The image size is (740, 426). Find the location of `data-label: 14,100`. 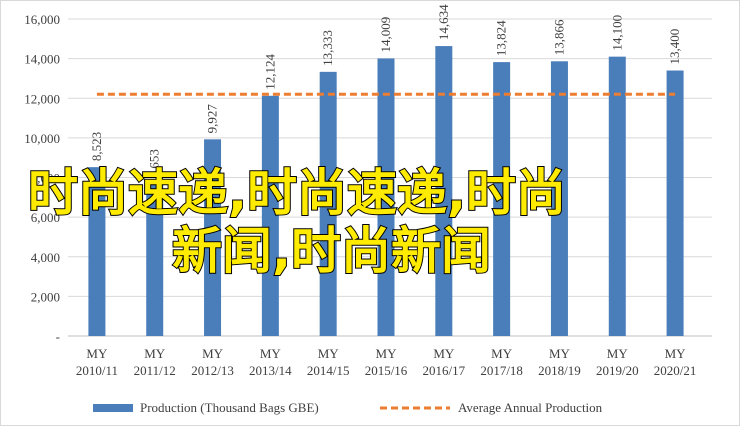

data-label: 14,100 is located at coordinates (616, 33).